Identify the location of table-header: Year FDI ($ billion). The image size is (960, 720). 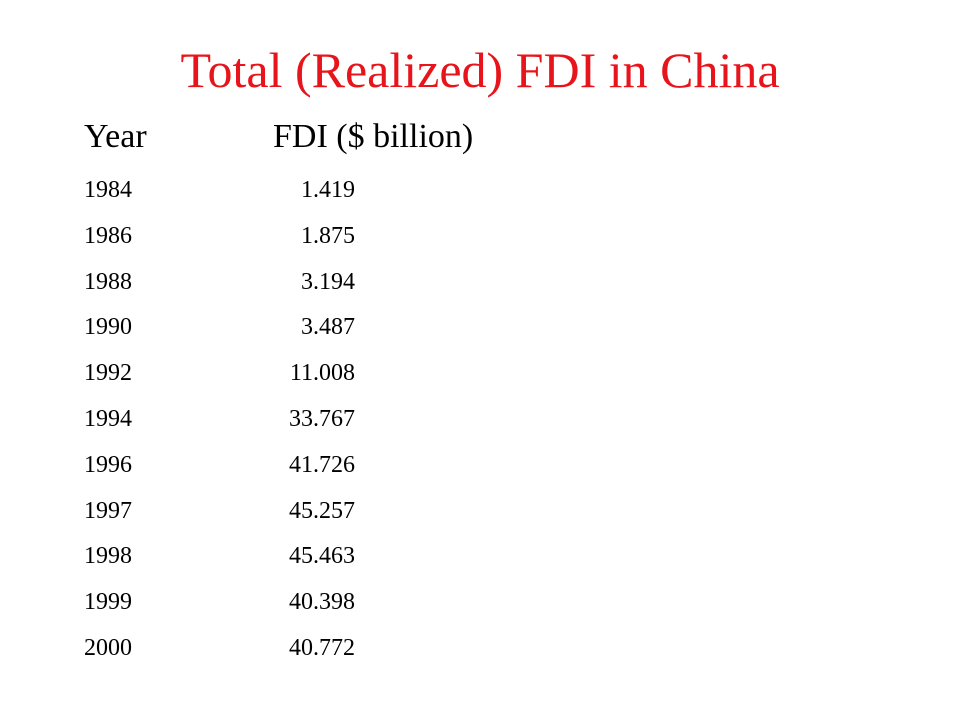
(384, 137).